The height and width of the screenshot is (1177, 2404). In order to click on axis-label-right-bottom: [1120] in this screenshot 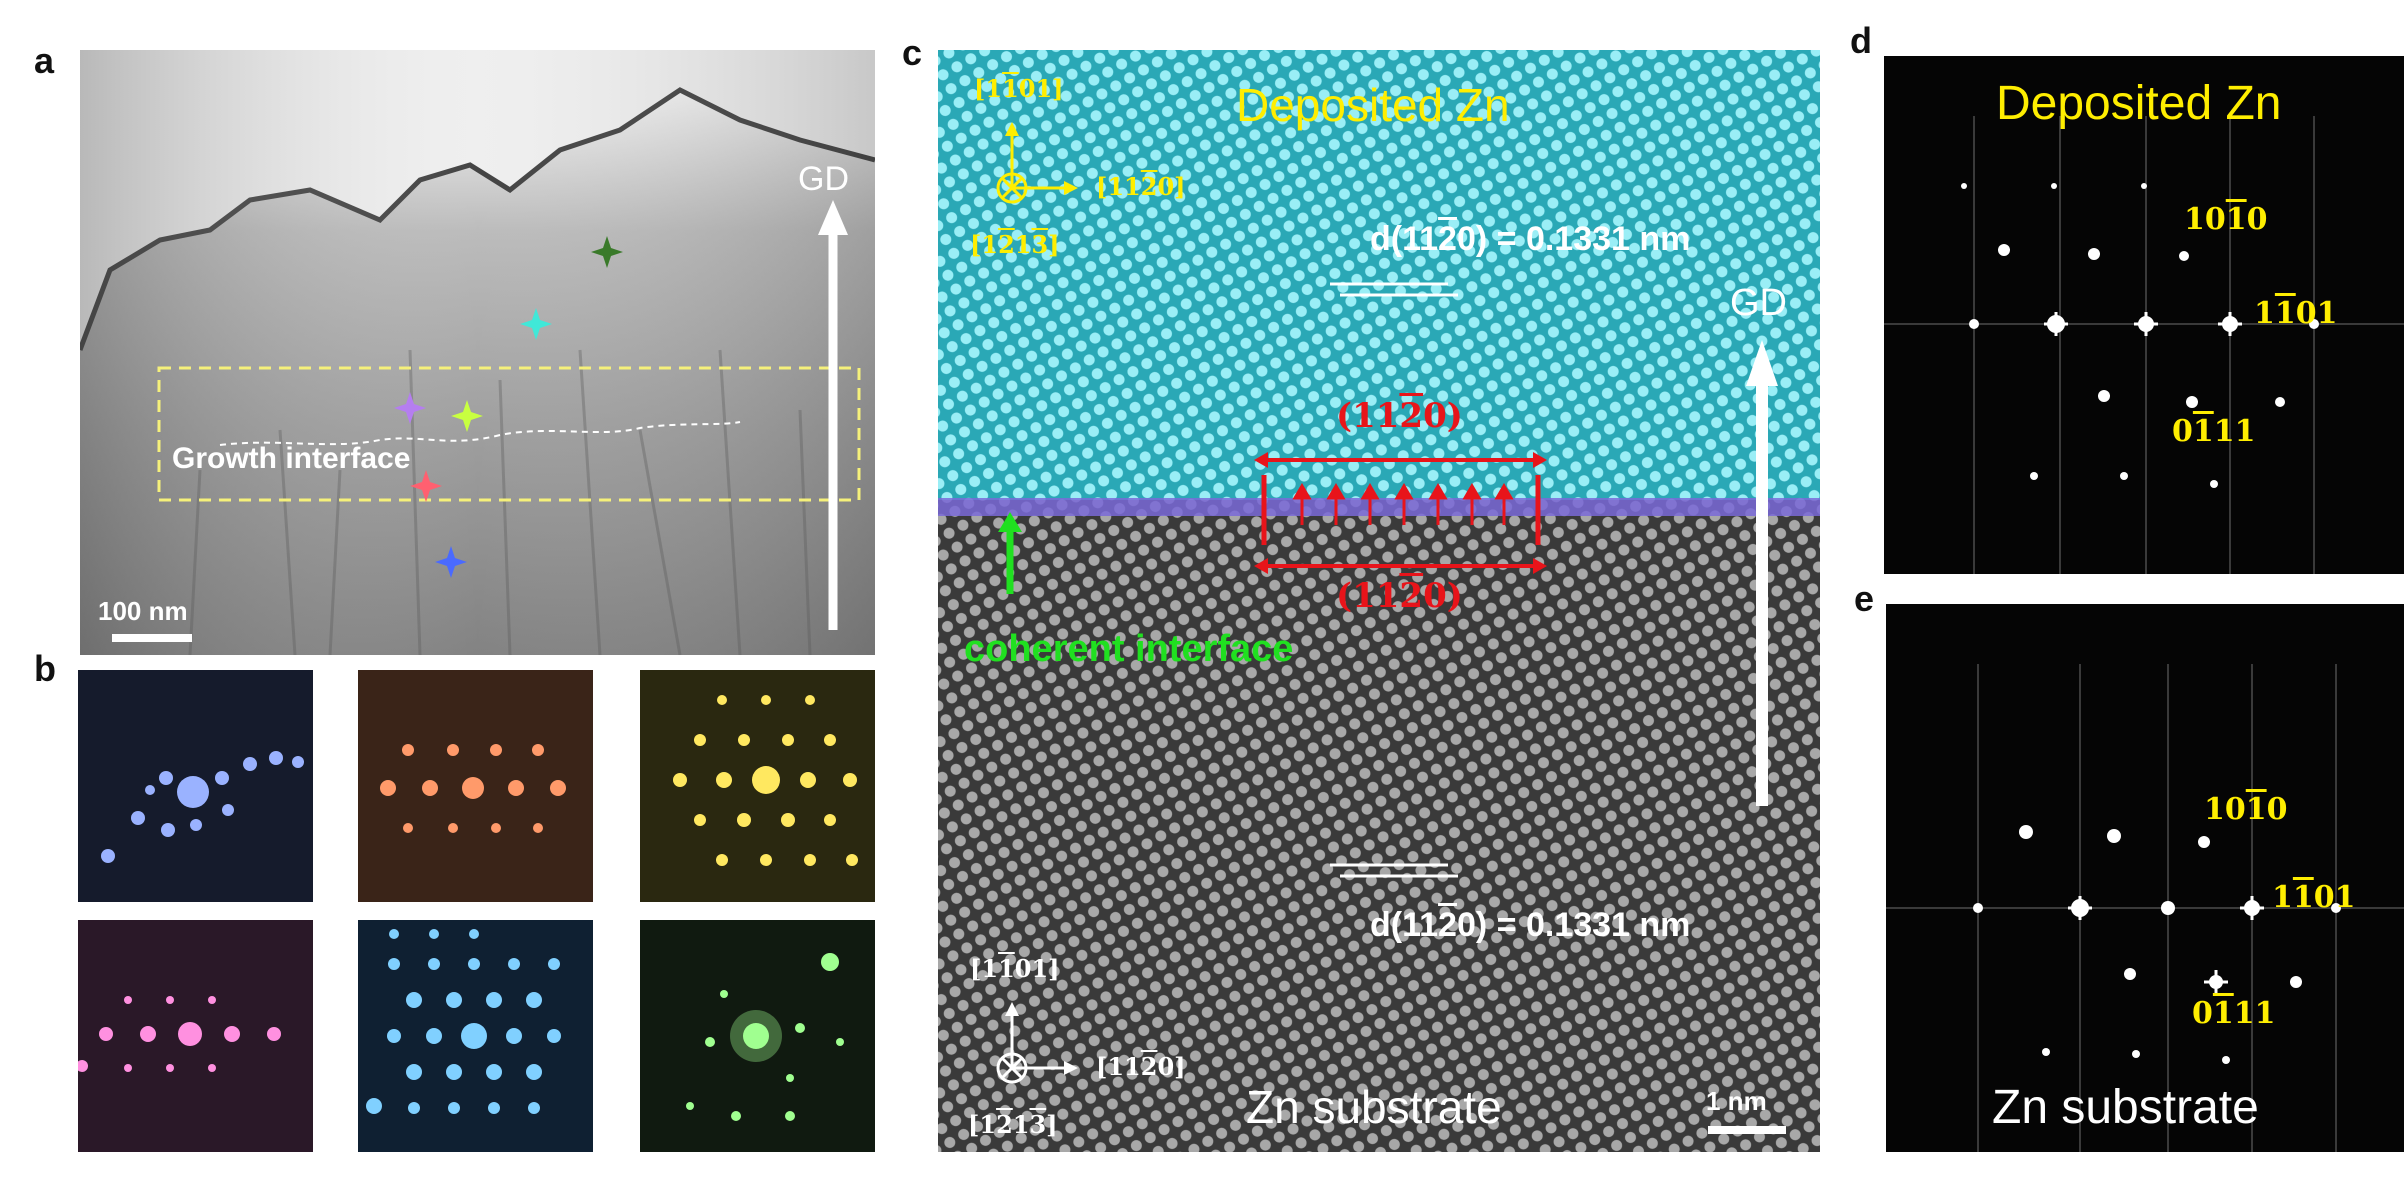, I will do `click(1141, 1066)`.